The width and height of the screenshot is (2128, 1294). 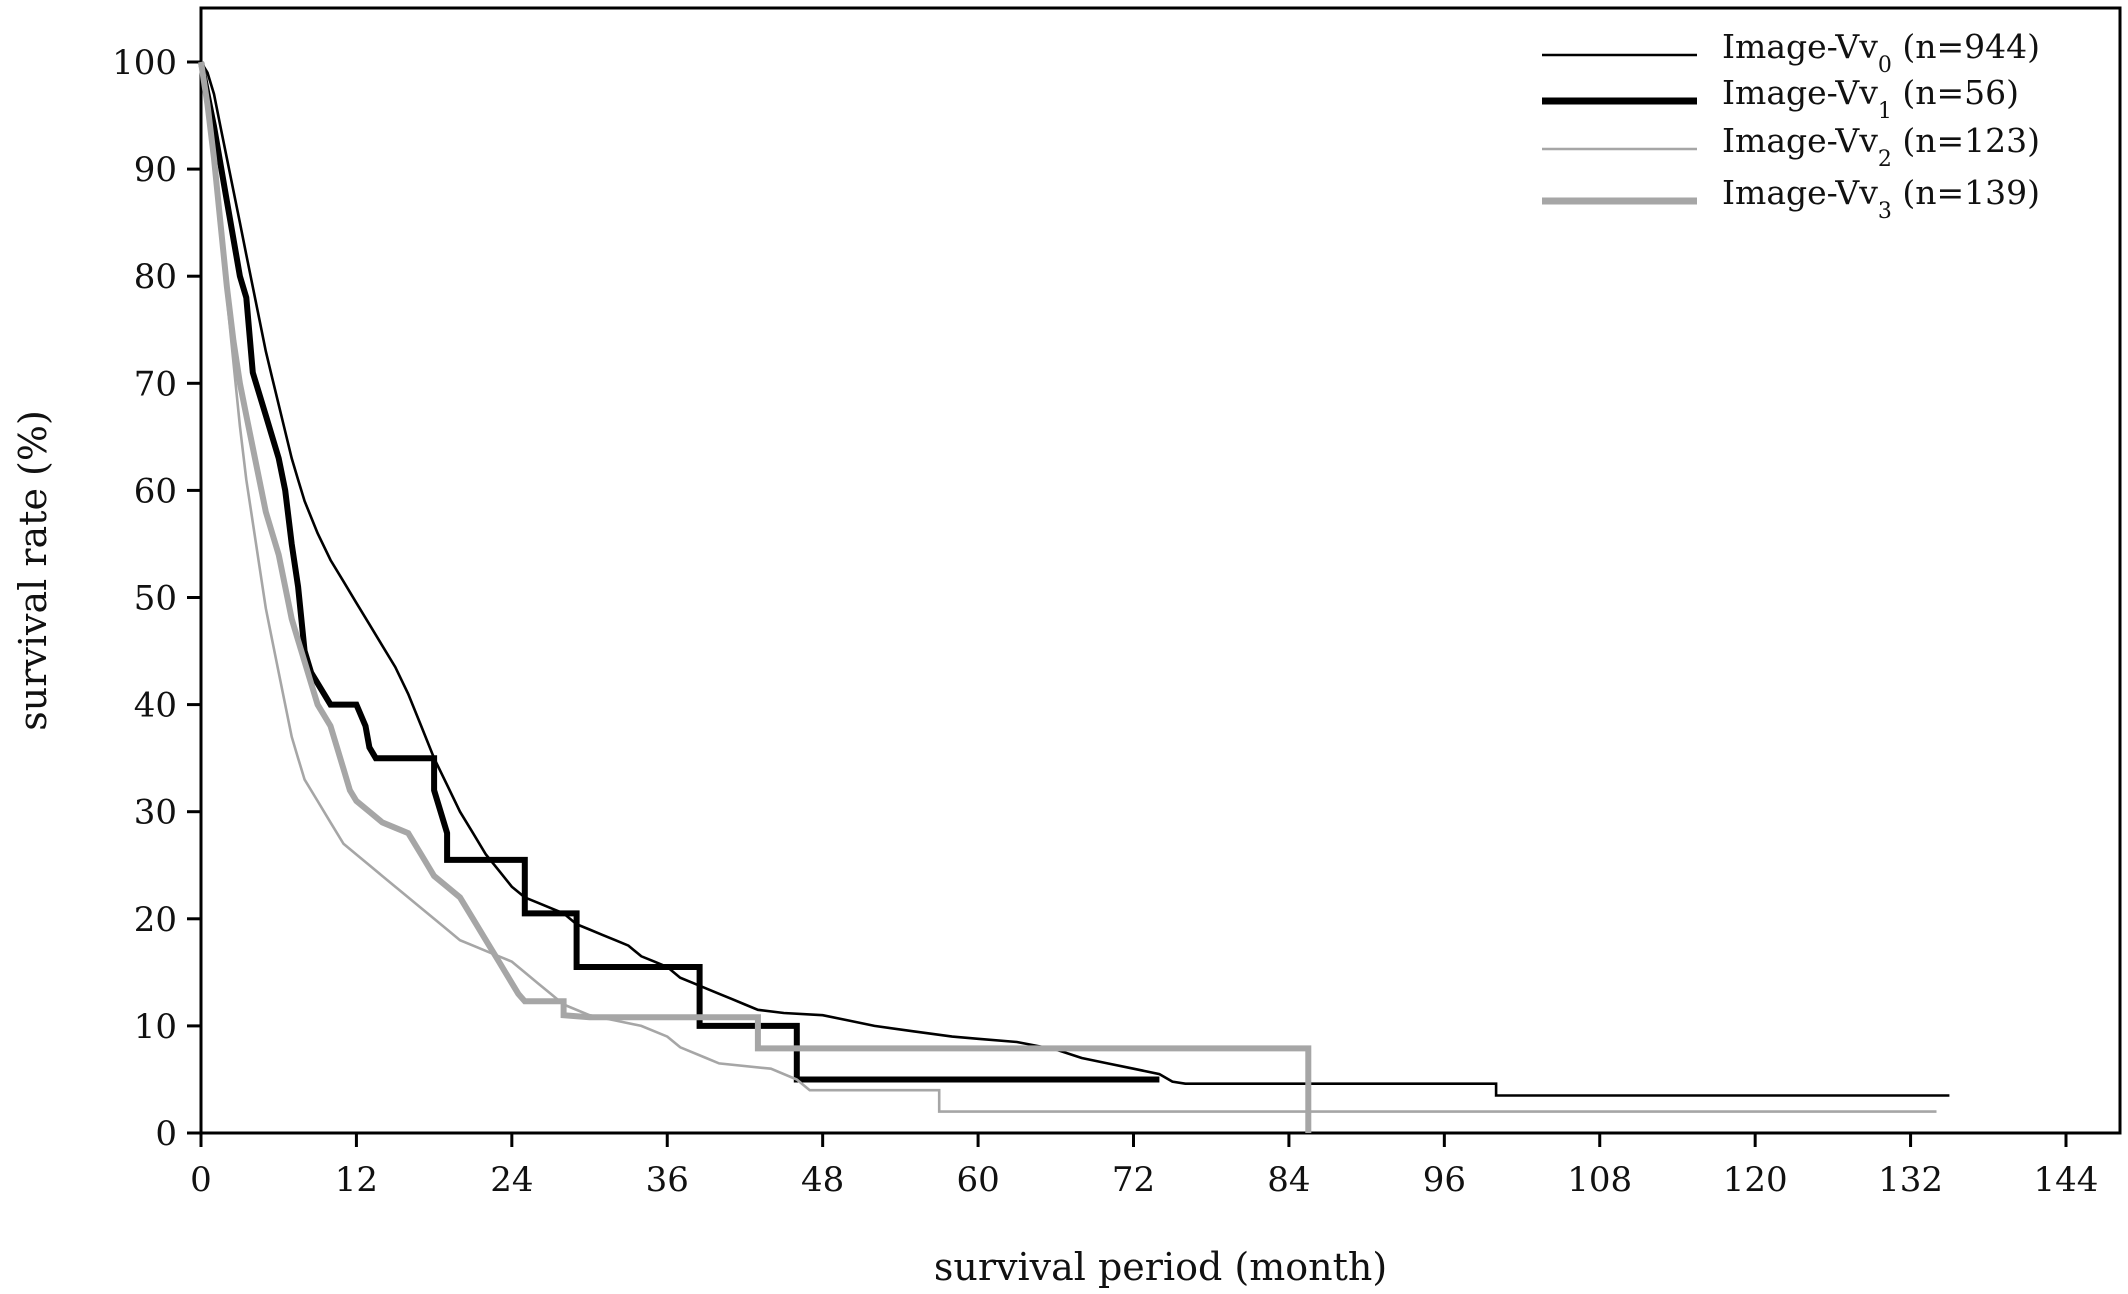 I want to click on legend-label-count: (n=944), so click(x=1966, y=46).